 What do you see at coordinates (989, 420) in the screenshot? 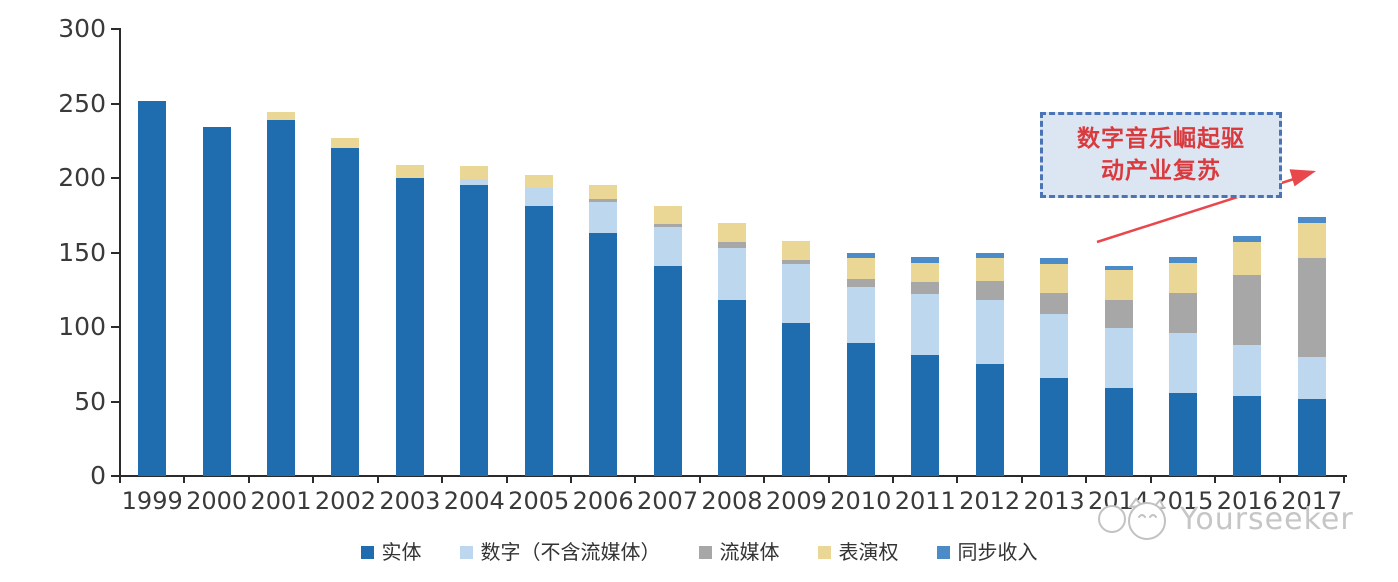
I see `bar-segment-实体-2012` at bounding box center [989, 420].